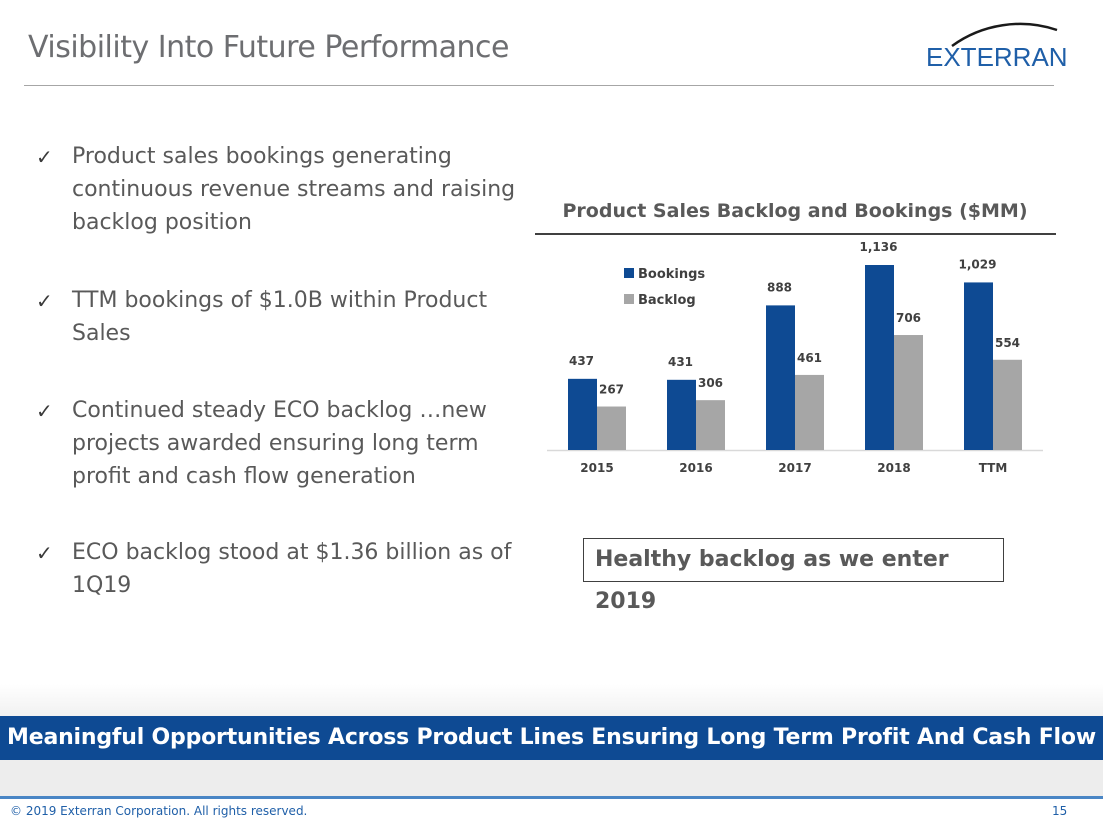 This screenshot has height=828, width=1103. What do you see at coordinates (667, 300) in the screenshot?
I see `legend-label: Backlog` at bounding box center [667, 300].